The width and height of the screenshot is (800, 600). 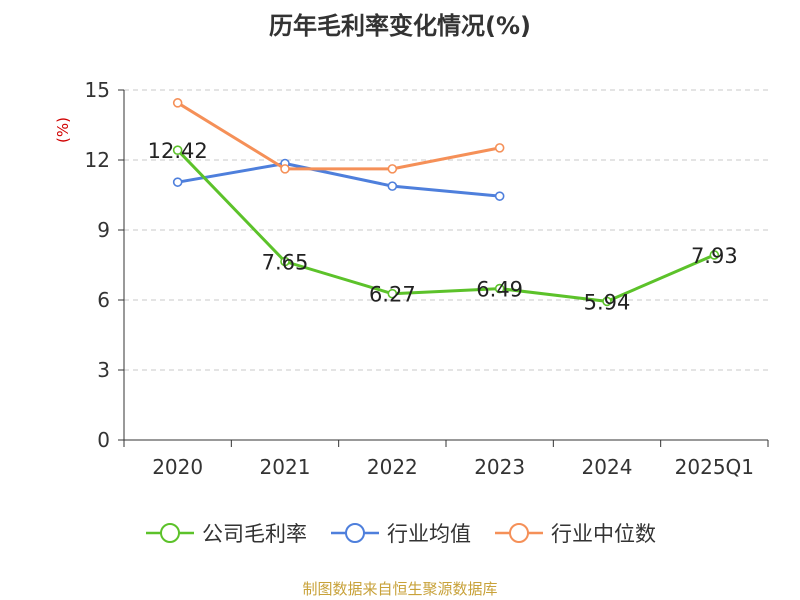 I want to click on data-label: 5.94, so click(x=607, y=302).